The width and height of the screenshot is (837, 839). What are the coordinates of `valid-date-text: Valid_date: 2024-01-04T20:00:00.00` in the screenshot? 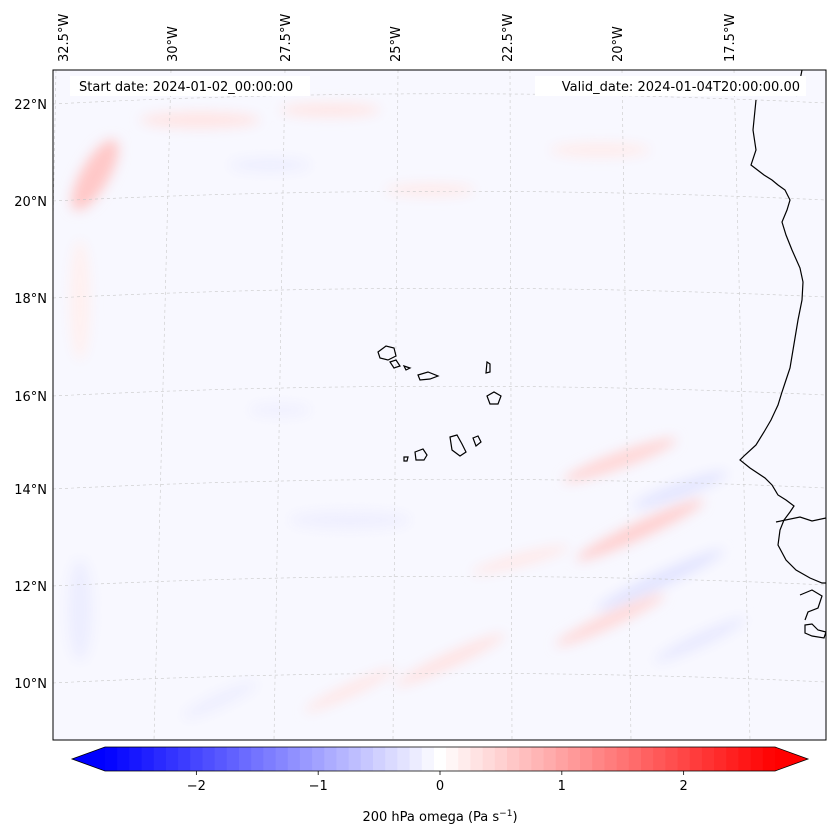 It's located at (681, 87).